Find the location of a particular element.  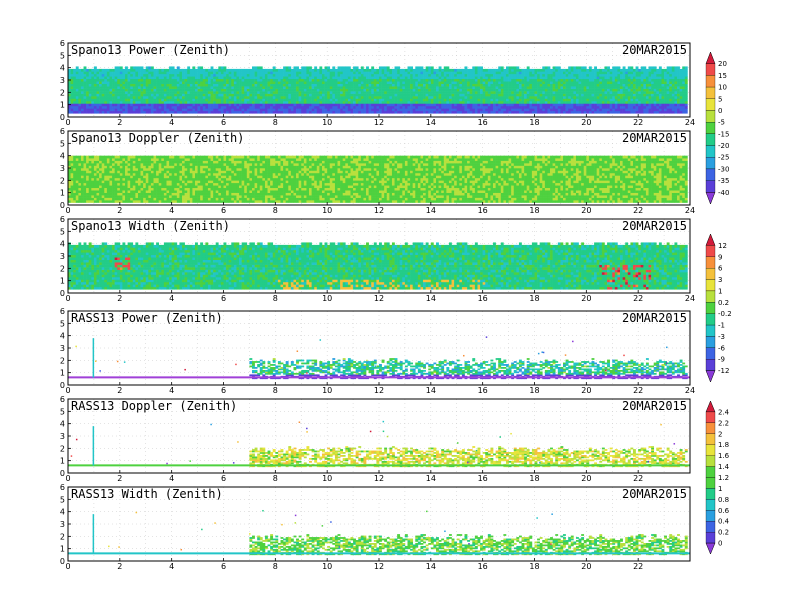

x-tick-label: 14 is located at coordinates (431, 122).